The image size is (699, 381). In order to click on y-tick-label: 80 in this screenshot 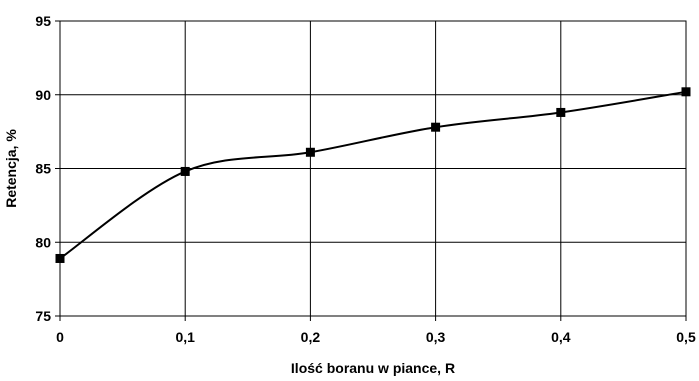, I will do `click(43, 242)`.